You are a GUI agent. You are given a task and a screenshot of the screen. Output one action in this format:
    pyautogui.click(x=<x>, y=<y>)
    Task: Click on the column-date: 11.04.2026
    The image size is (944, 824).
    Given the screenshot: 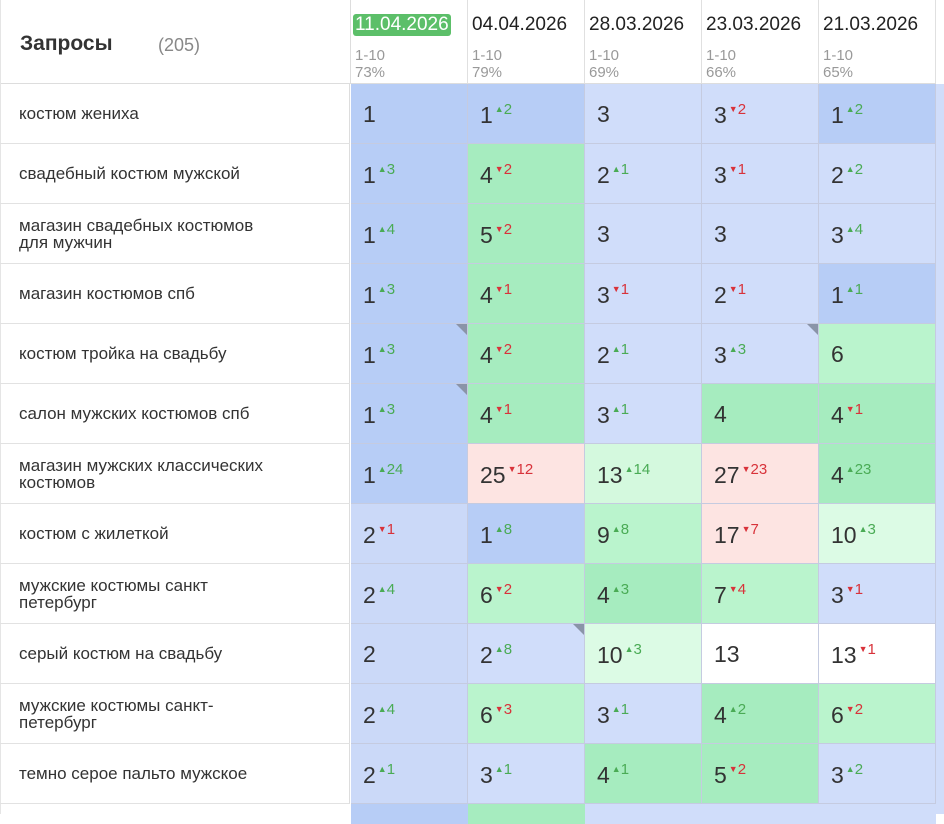 What is the action you would take?
    pyautogui.click(x=402, y=25)
    